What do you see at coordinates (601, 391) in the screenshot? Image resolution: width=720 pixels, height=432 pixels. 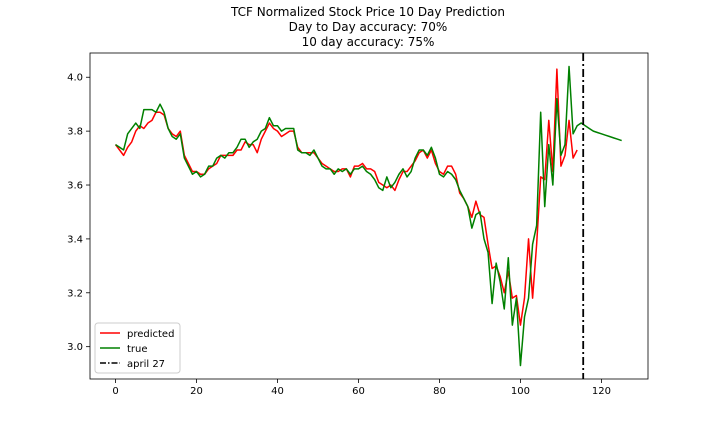 I see `x-tick-label: 120` at bounding box center [601, 391].